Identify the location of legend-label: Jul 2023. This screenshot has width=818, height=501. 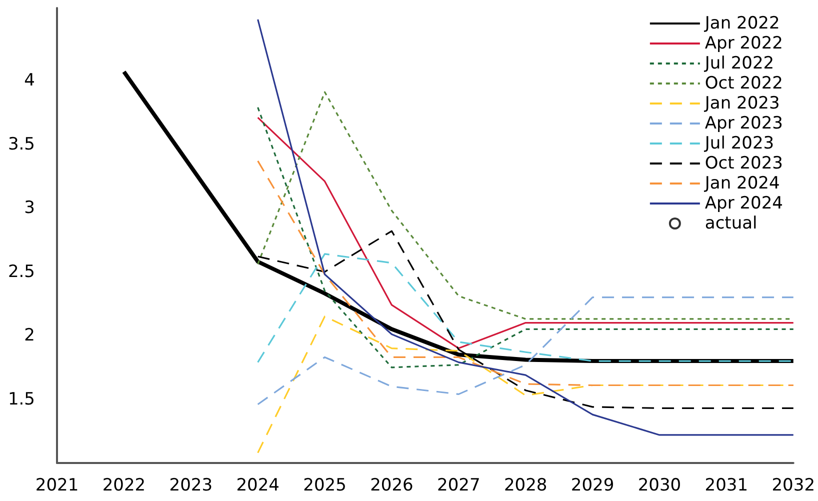
(739, 144).